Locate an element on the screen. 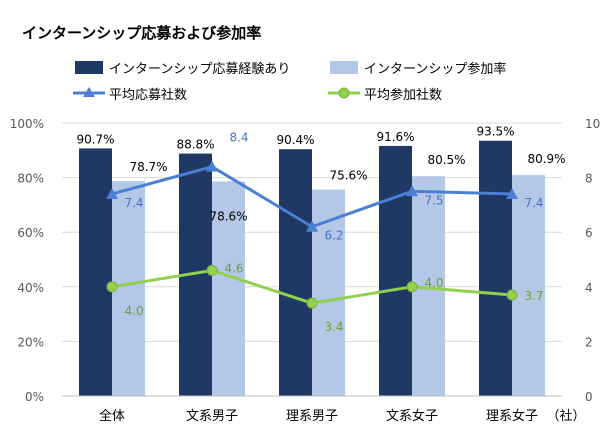  data-label: 75.6% is located at coordinates (348, 176).